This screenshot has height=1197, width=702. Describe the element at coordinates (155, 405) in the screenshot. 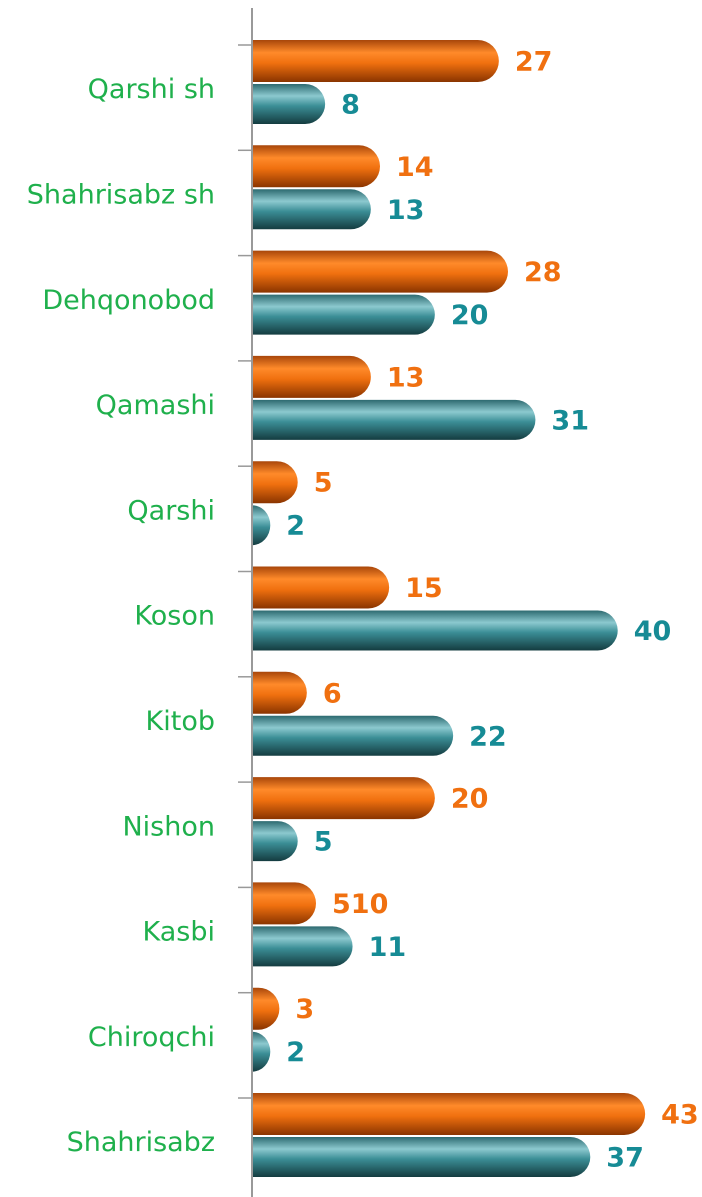

I see `category-label: Qamashi` at that location.